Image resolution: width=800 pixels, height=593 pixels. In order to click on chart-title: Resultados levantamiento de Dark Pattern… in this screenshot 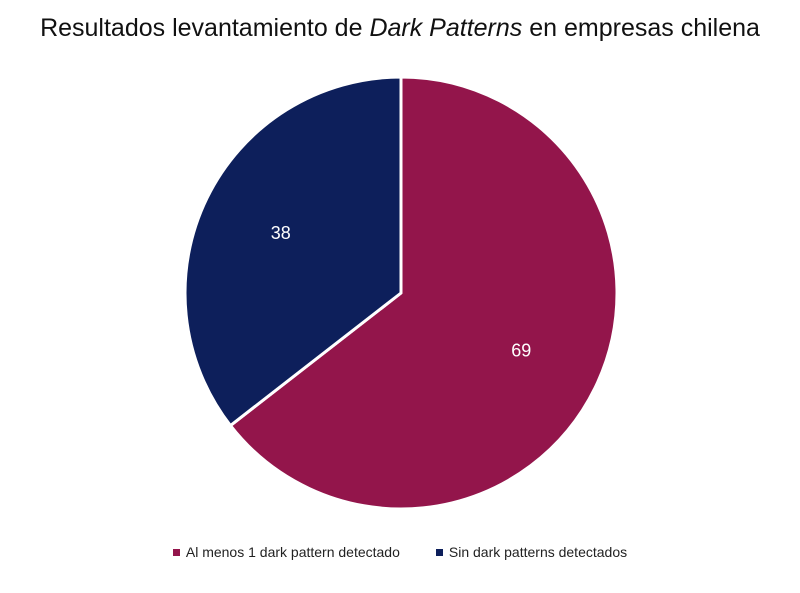, I will do `click(400, 28)`.